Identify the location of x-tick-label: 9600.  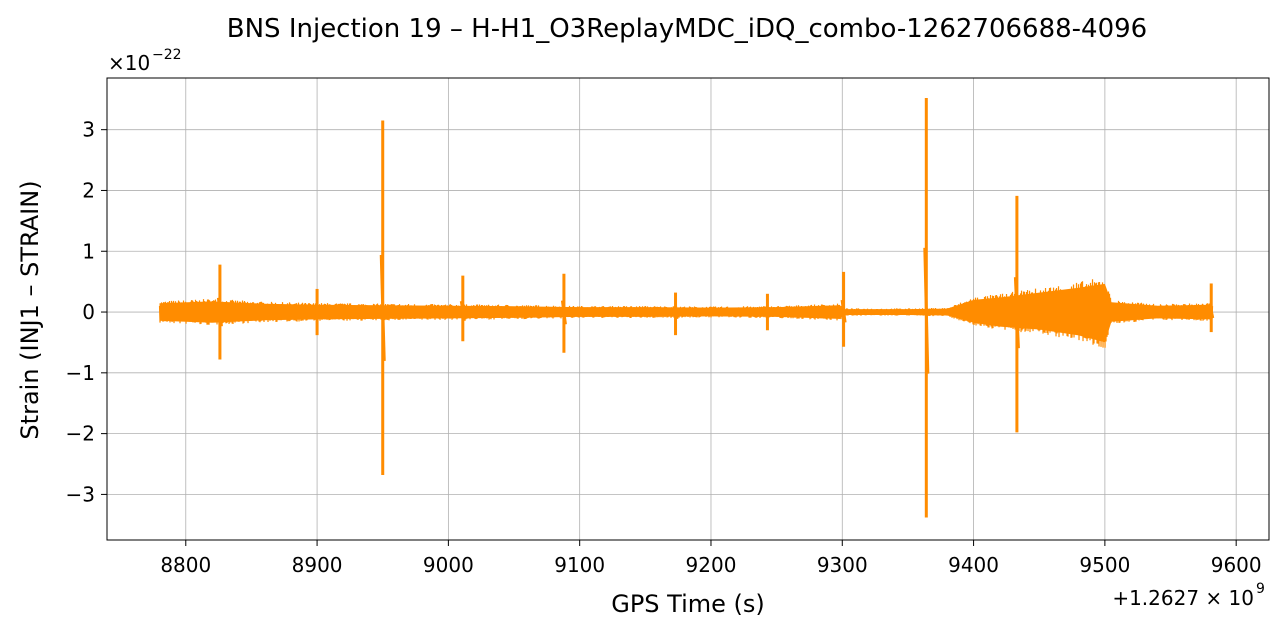
(1236, 565).